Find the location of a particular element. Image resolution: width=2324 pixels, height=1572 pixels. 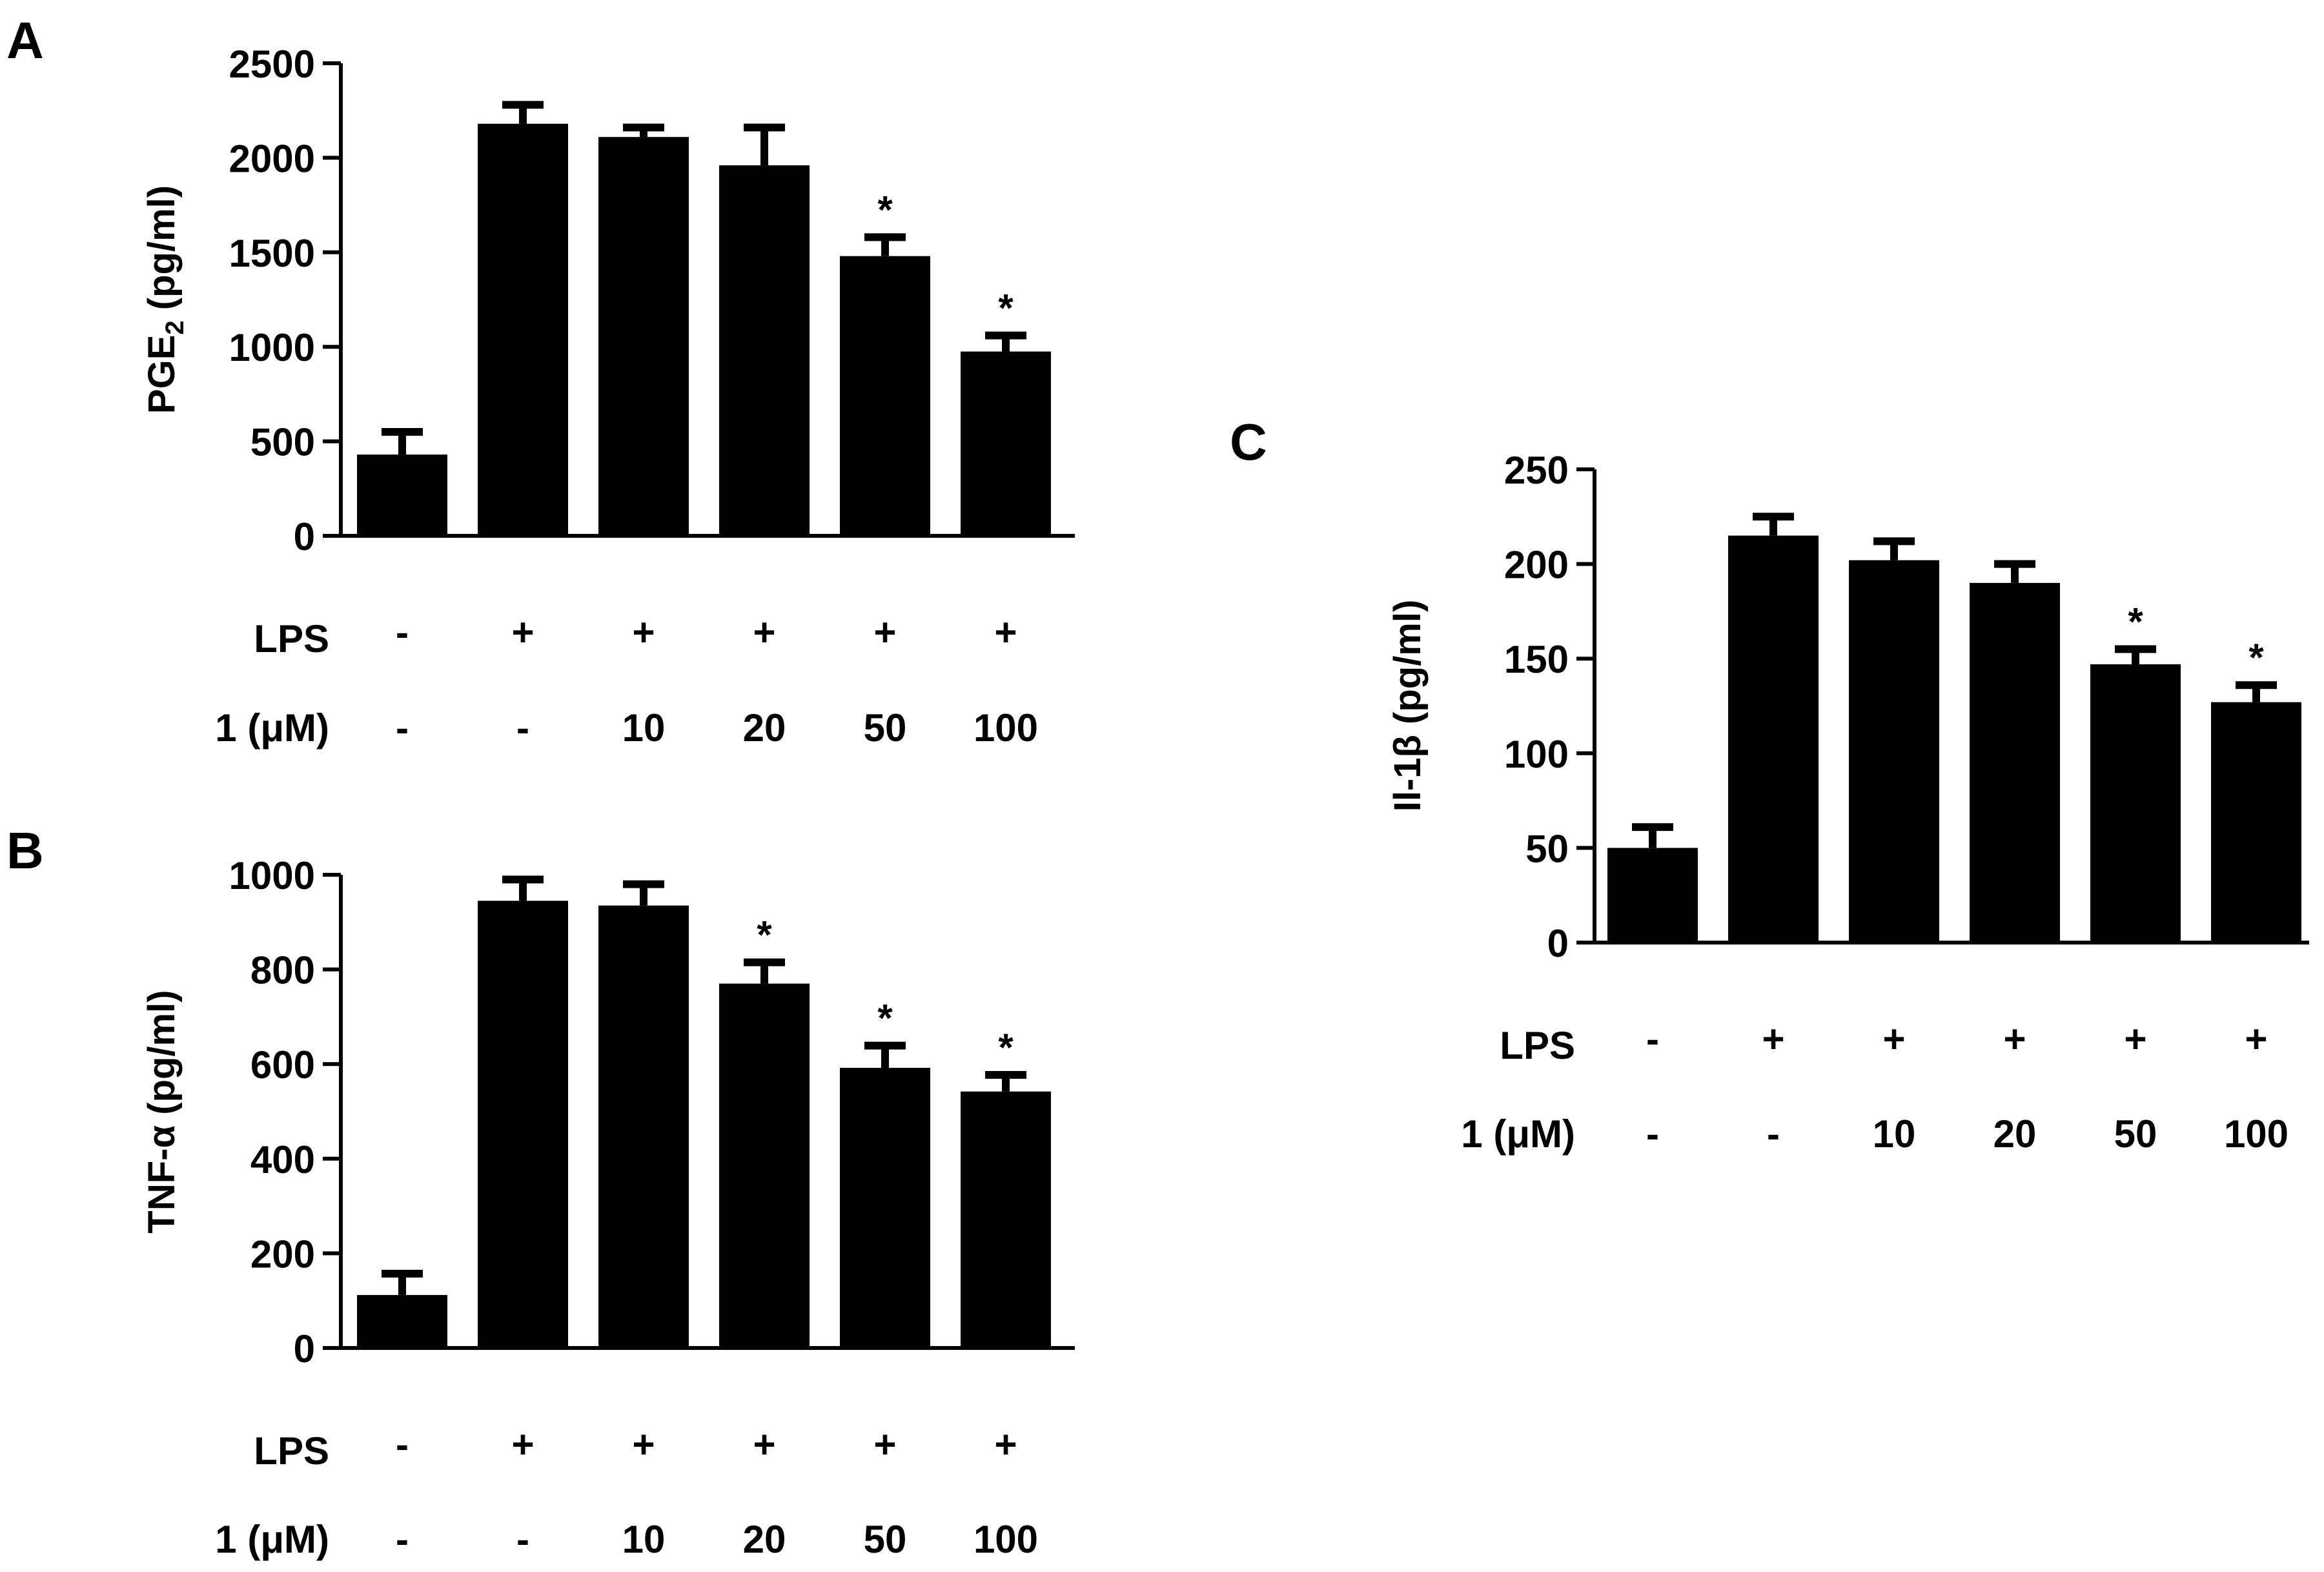

panel-c-y-axis-title: Il-1β (pg/ml) is located at coordinates (1408, 706).